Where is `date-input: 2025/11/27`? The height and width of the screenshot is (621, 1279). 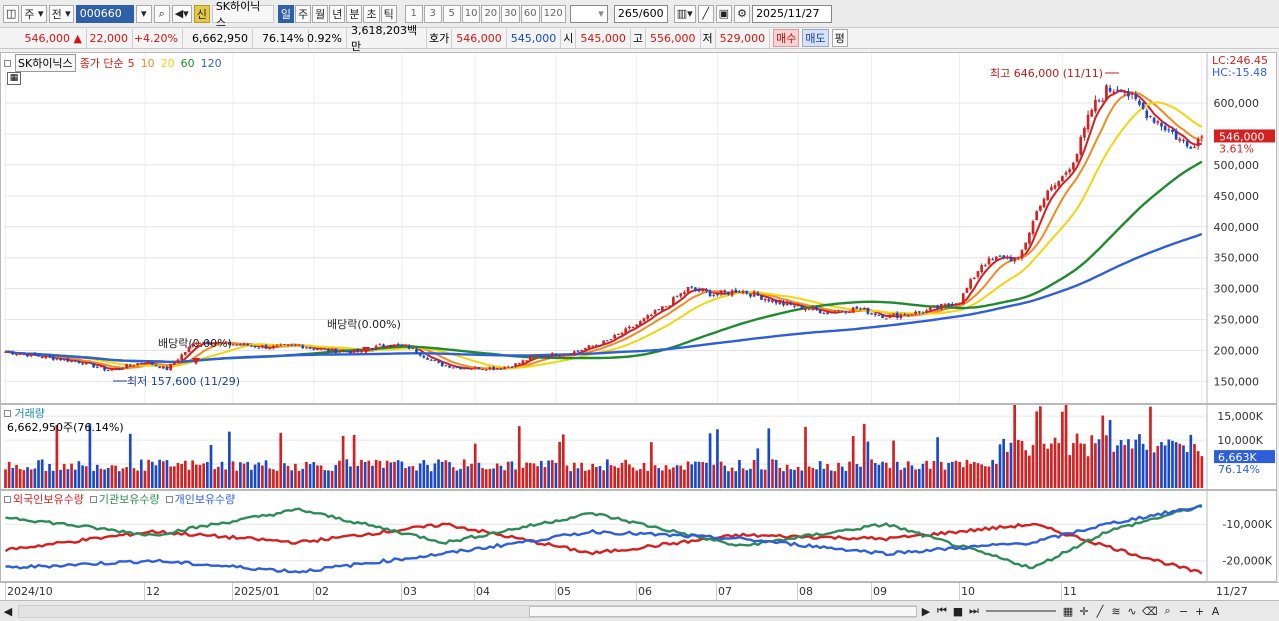
date-input: 2025/11/27 is located at coordinates (792, 13).